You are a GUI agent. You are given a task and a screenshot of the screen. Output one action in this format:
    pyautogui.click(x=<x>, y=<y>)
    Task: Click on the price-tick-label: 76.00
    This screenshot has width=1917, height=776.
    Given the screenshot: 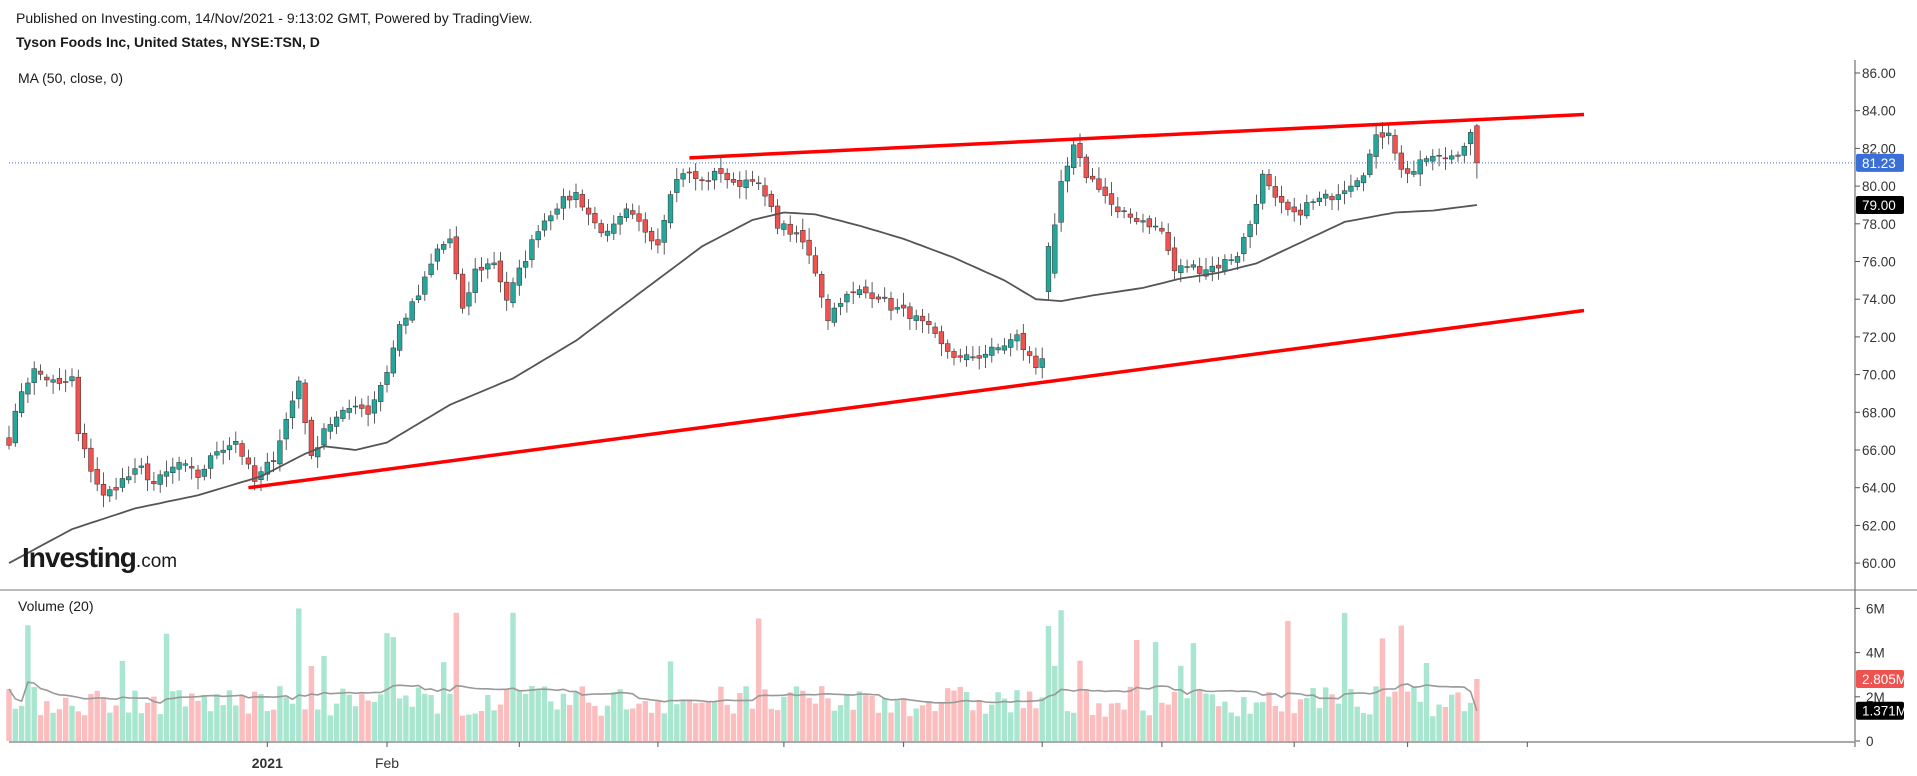 What is the action you would take?
    pyautogui.click(x=1879, y=262)
    